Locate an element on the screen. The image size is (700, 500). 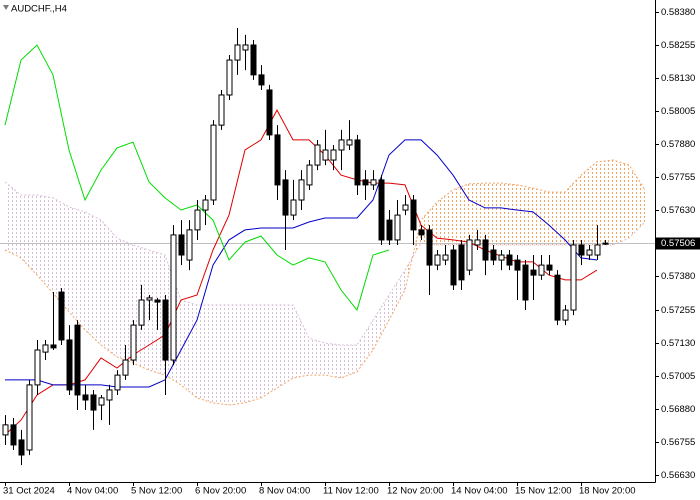
y-tick-label: 0.57630 is located at coordinates (678, 210).